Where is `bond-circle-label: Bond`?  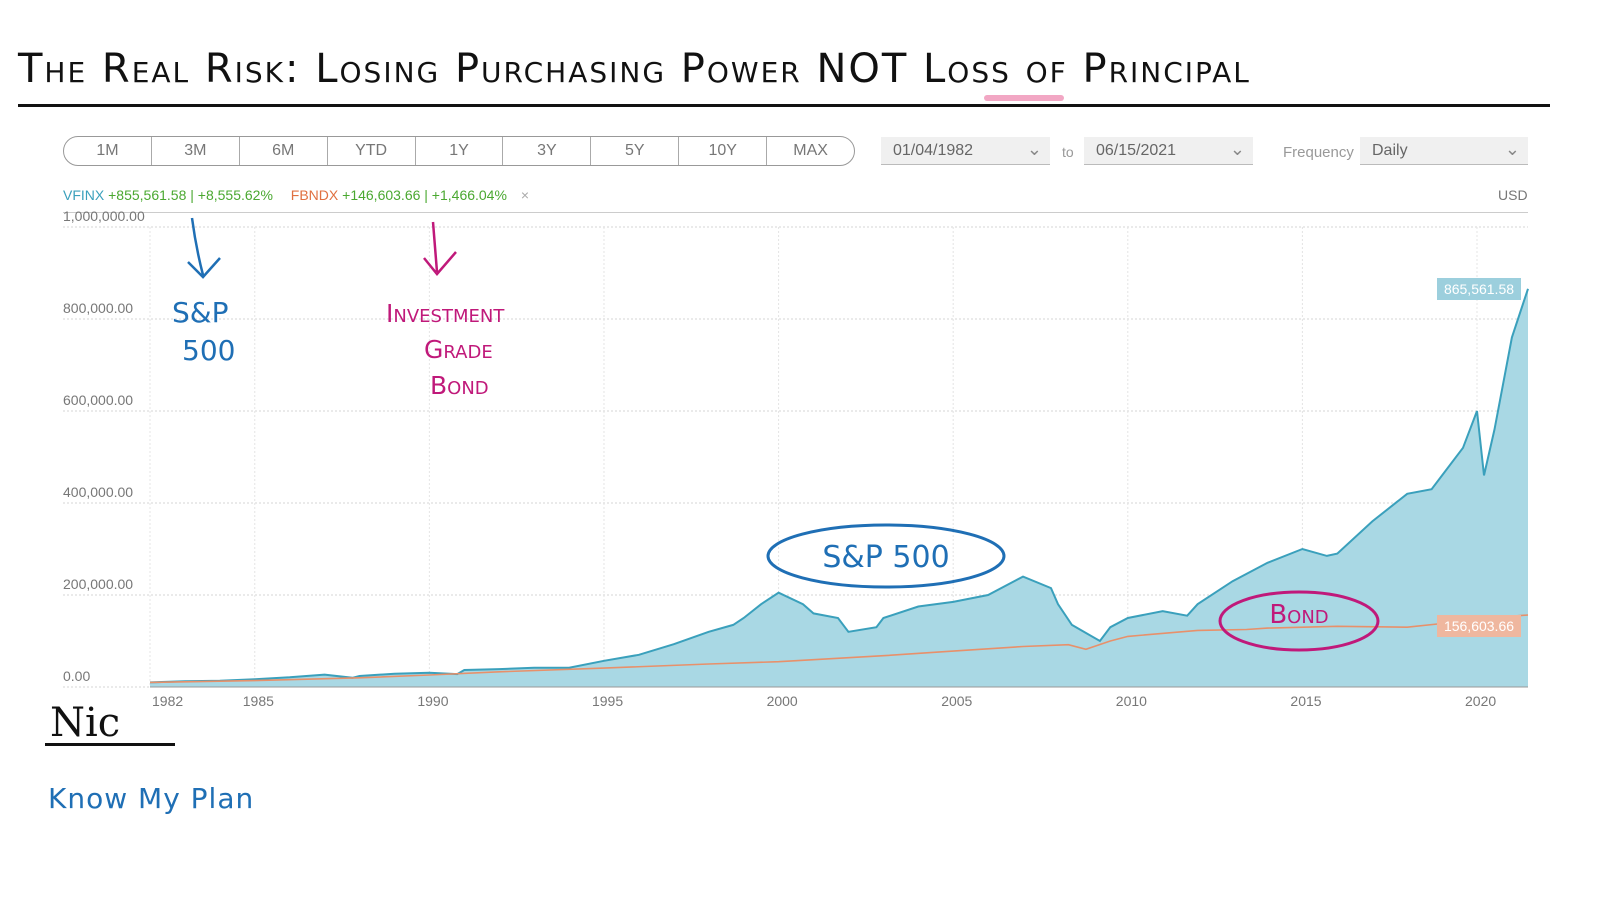 bond-circle-label: Bond is located at coordinates (1298, 615).